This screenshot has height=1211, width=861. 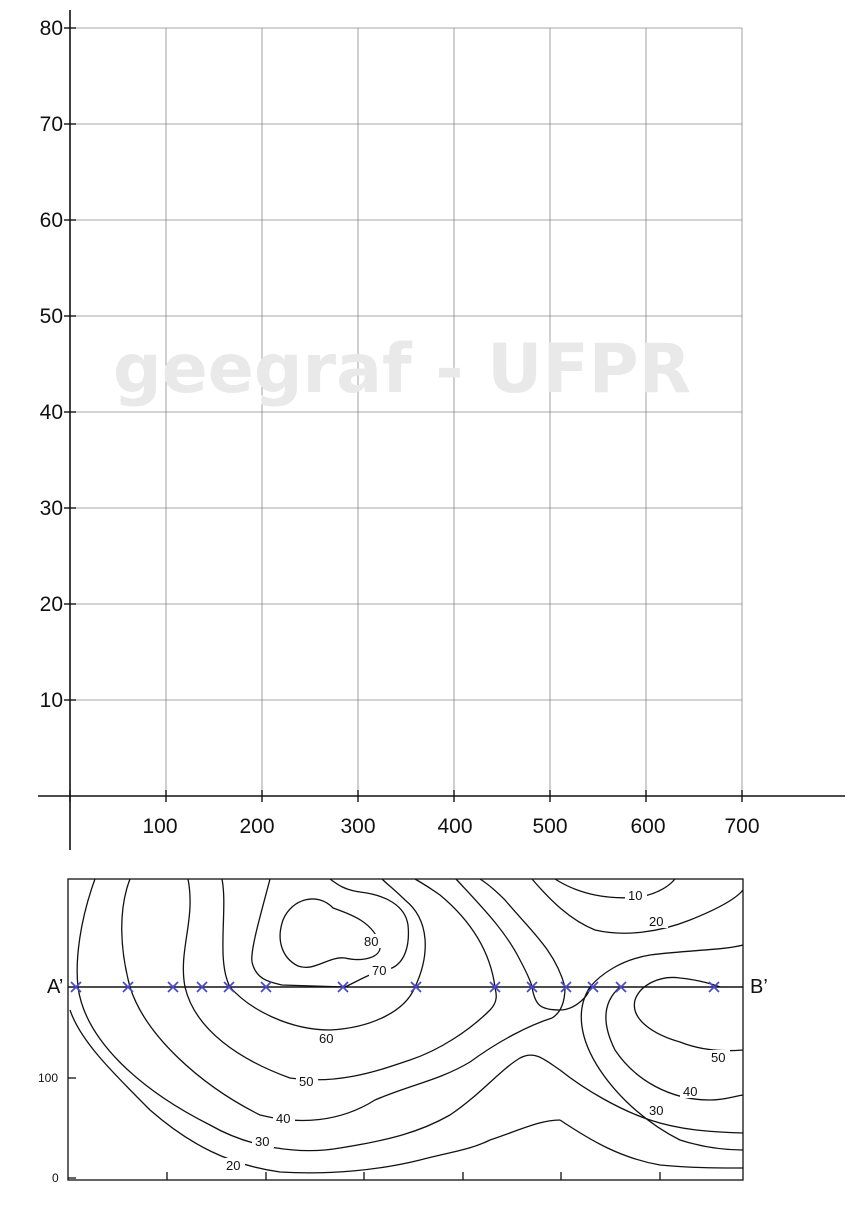 I want to click on contour-label: 80, so click(x=371, y=941).